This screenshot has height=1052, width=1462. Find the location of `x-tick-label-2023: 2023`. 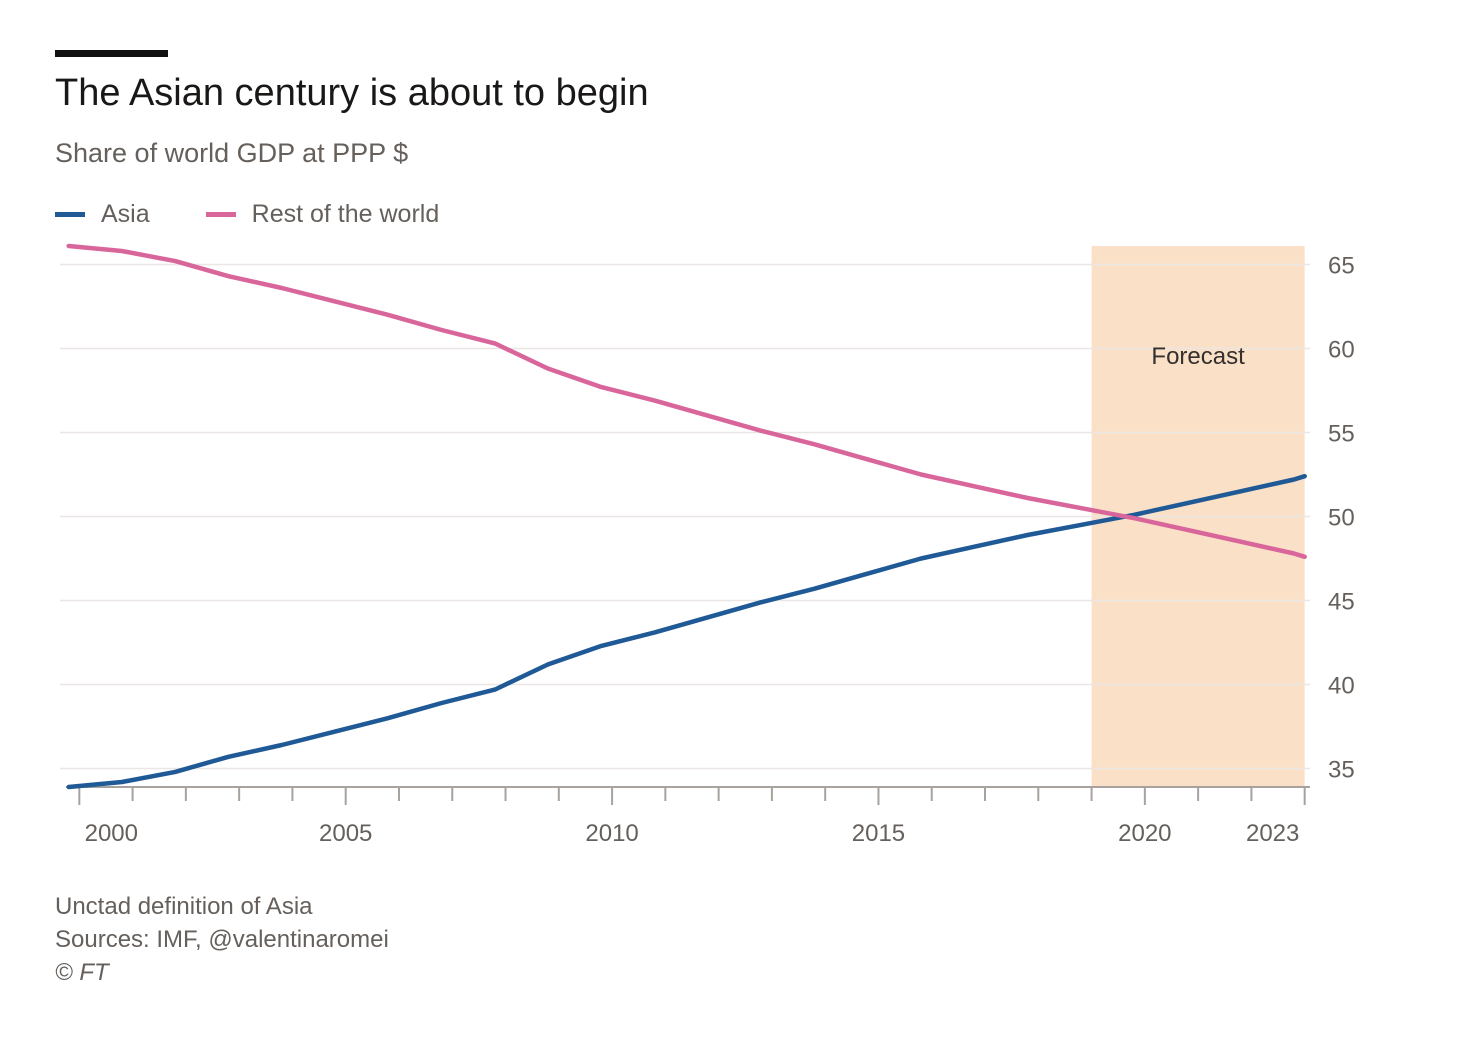

x-tick-label-2023: 2023 is located at coordinates (1272, 833).